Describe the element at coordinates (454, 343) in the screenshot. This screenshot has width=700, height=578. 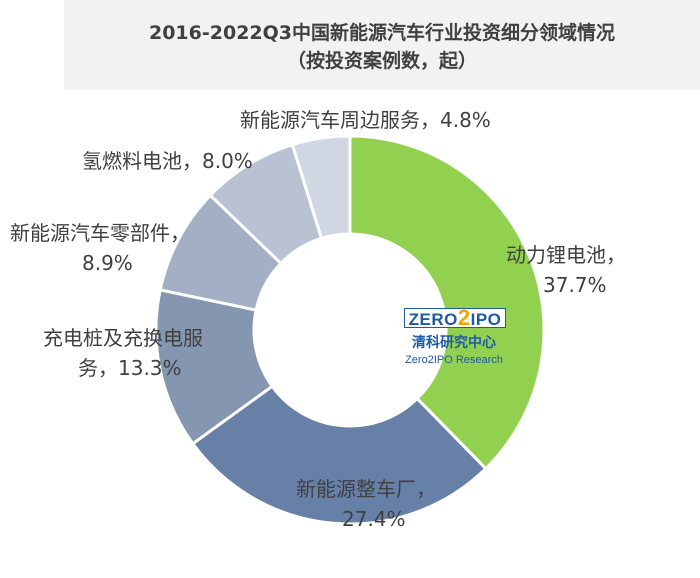
I see `logo-chinese-name: 清科研究中心` at that location.